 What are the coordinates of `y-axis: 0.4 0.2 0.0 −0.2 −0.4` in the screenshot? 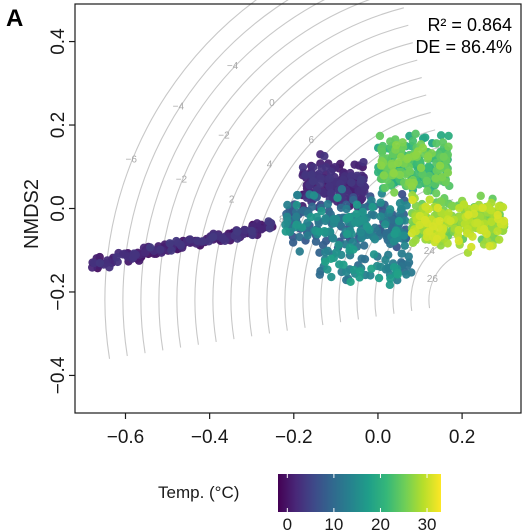 It's located at (61, 211).